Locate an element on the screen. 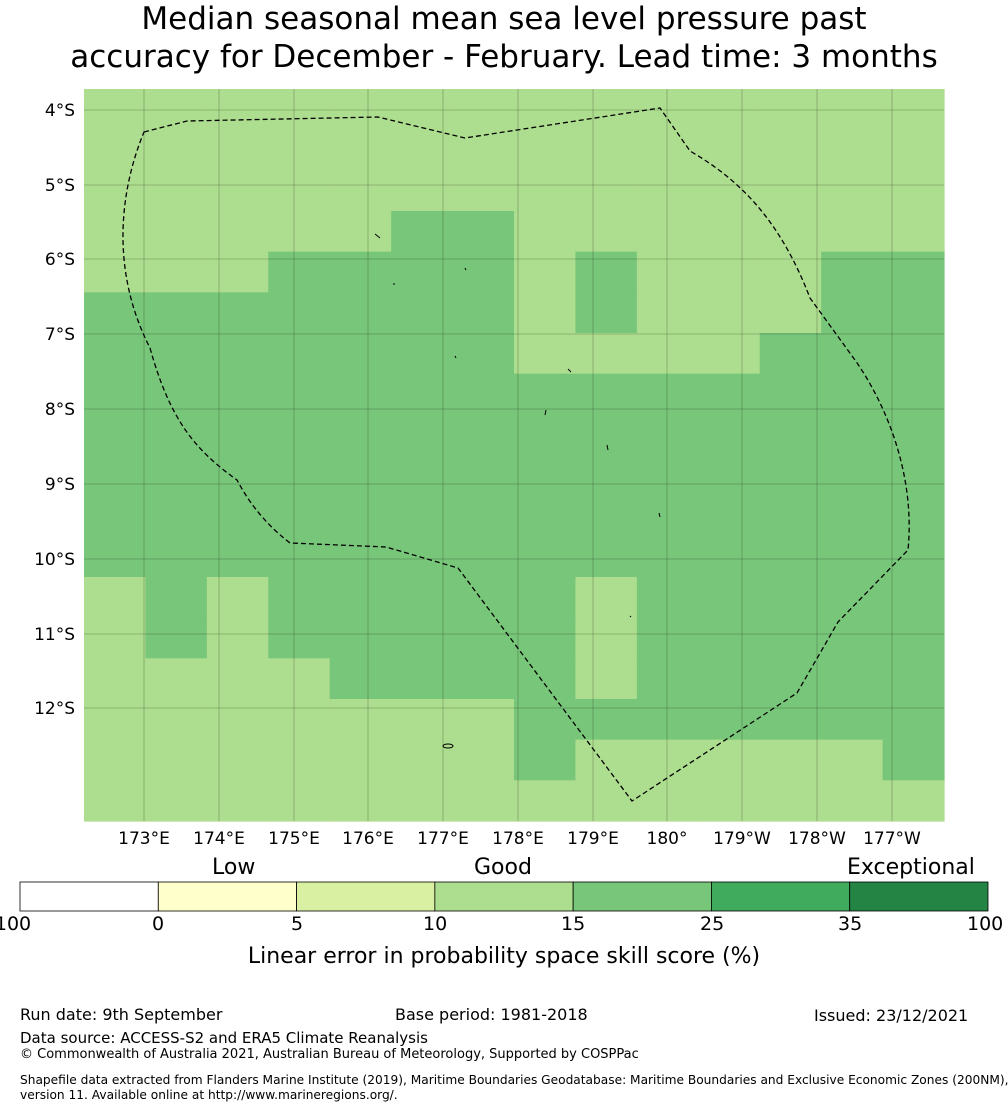 This screenshot has height=1110, width=1008. longitude-label: 178°W is located at coordinates (817, 839).